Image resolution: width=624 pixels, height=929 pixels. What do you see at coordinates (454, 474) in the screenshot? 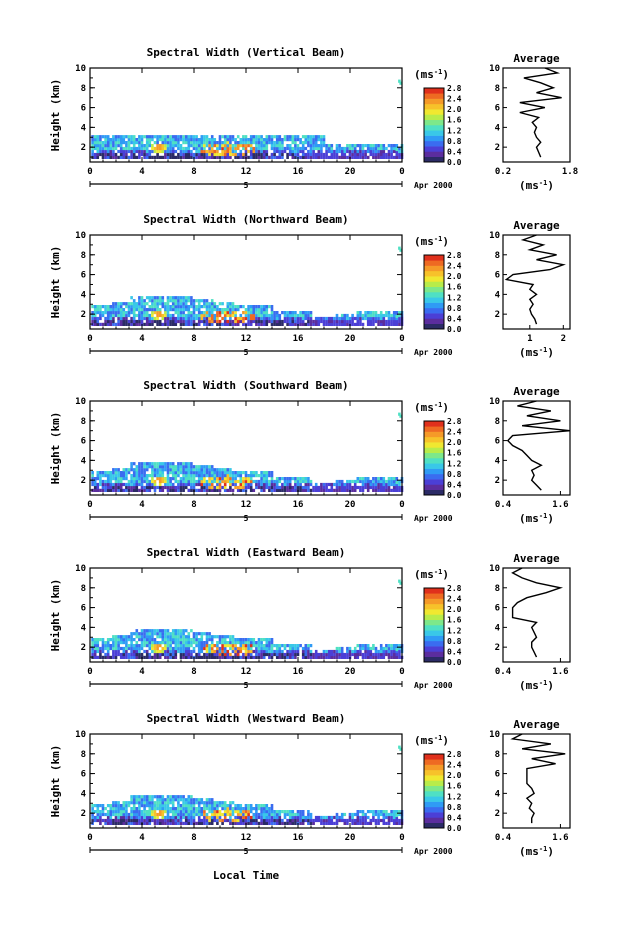
I see `colorbar-tick-label: 0.8` at bounding box center [454, 474].